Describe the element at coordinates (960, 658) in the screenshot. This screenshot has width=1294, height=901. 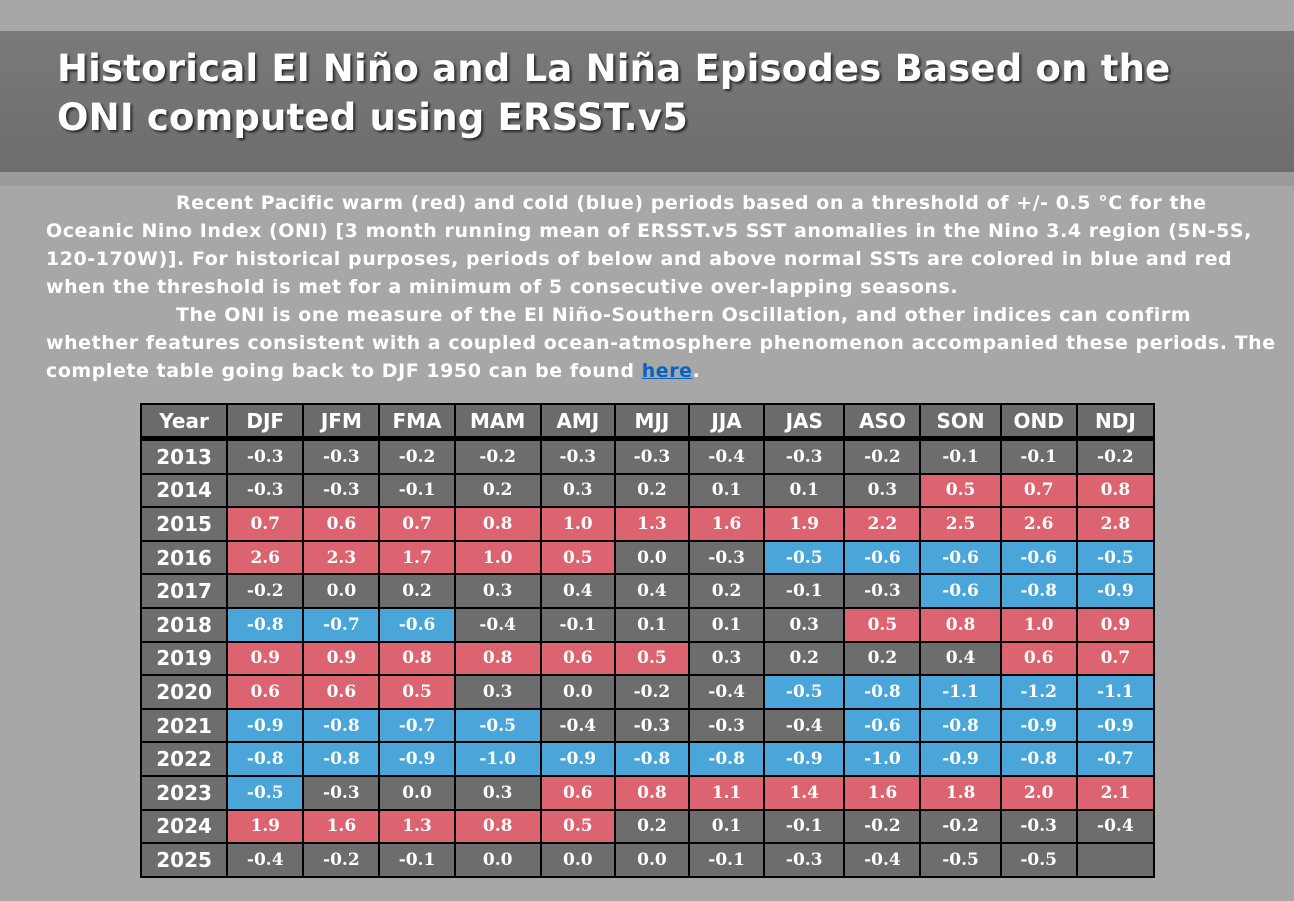
I see `oni-value-cell: 0.4` at that location.